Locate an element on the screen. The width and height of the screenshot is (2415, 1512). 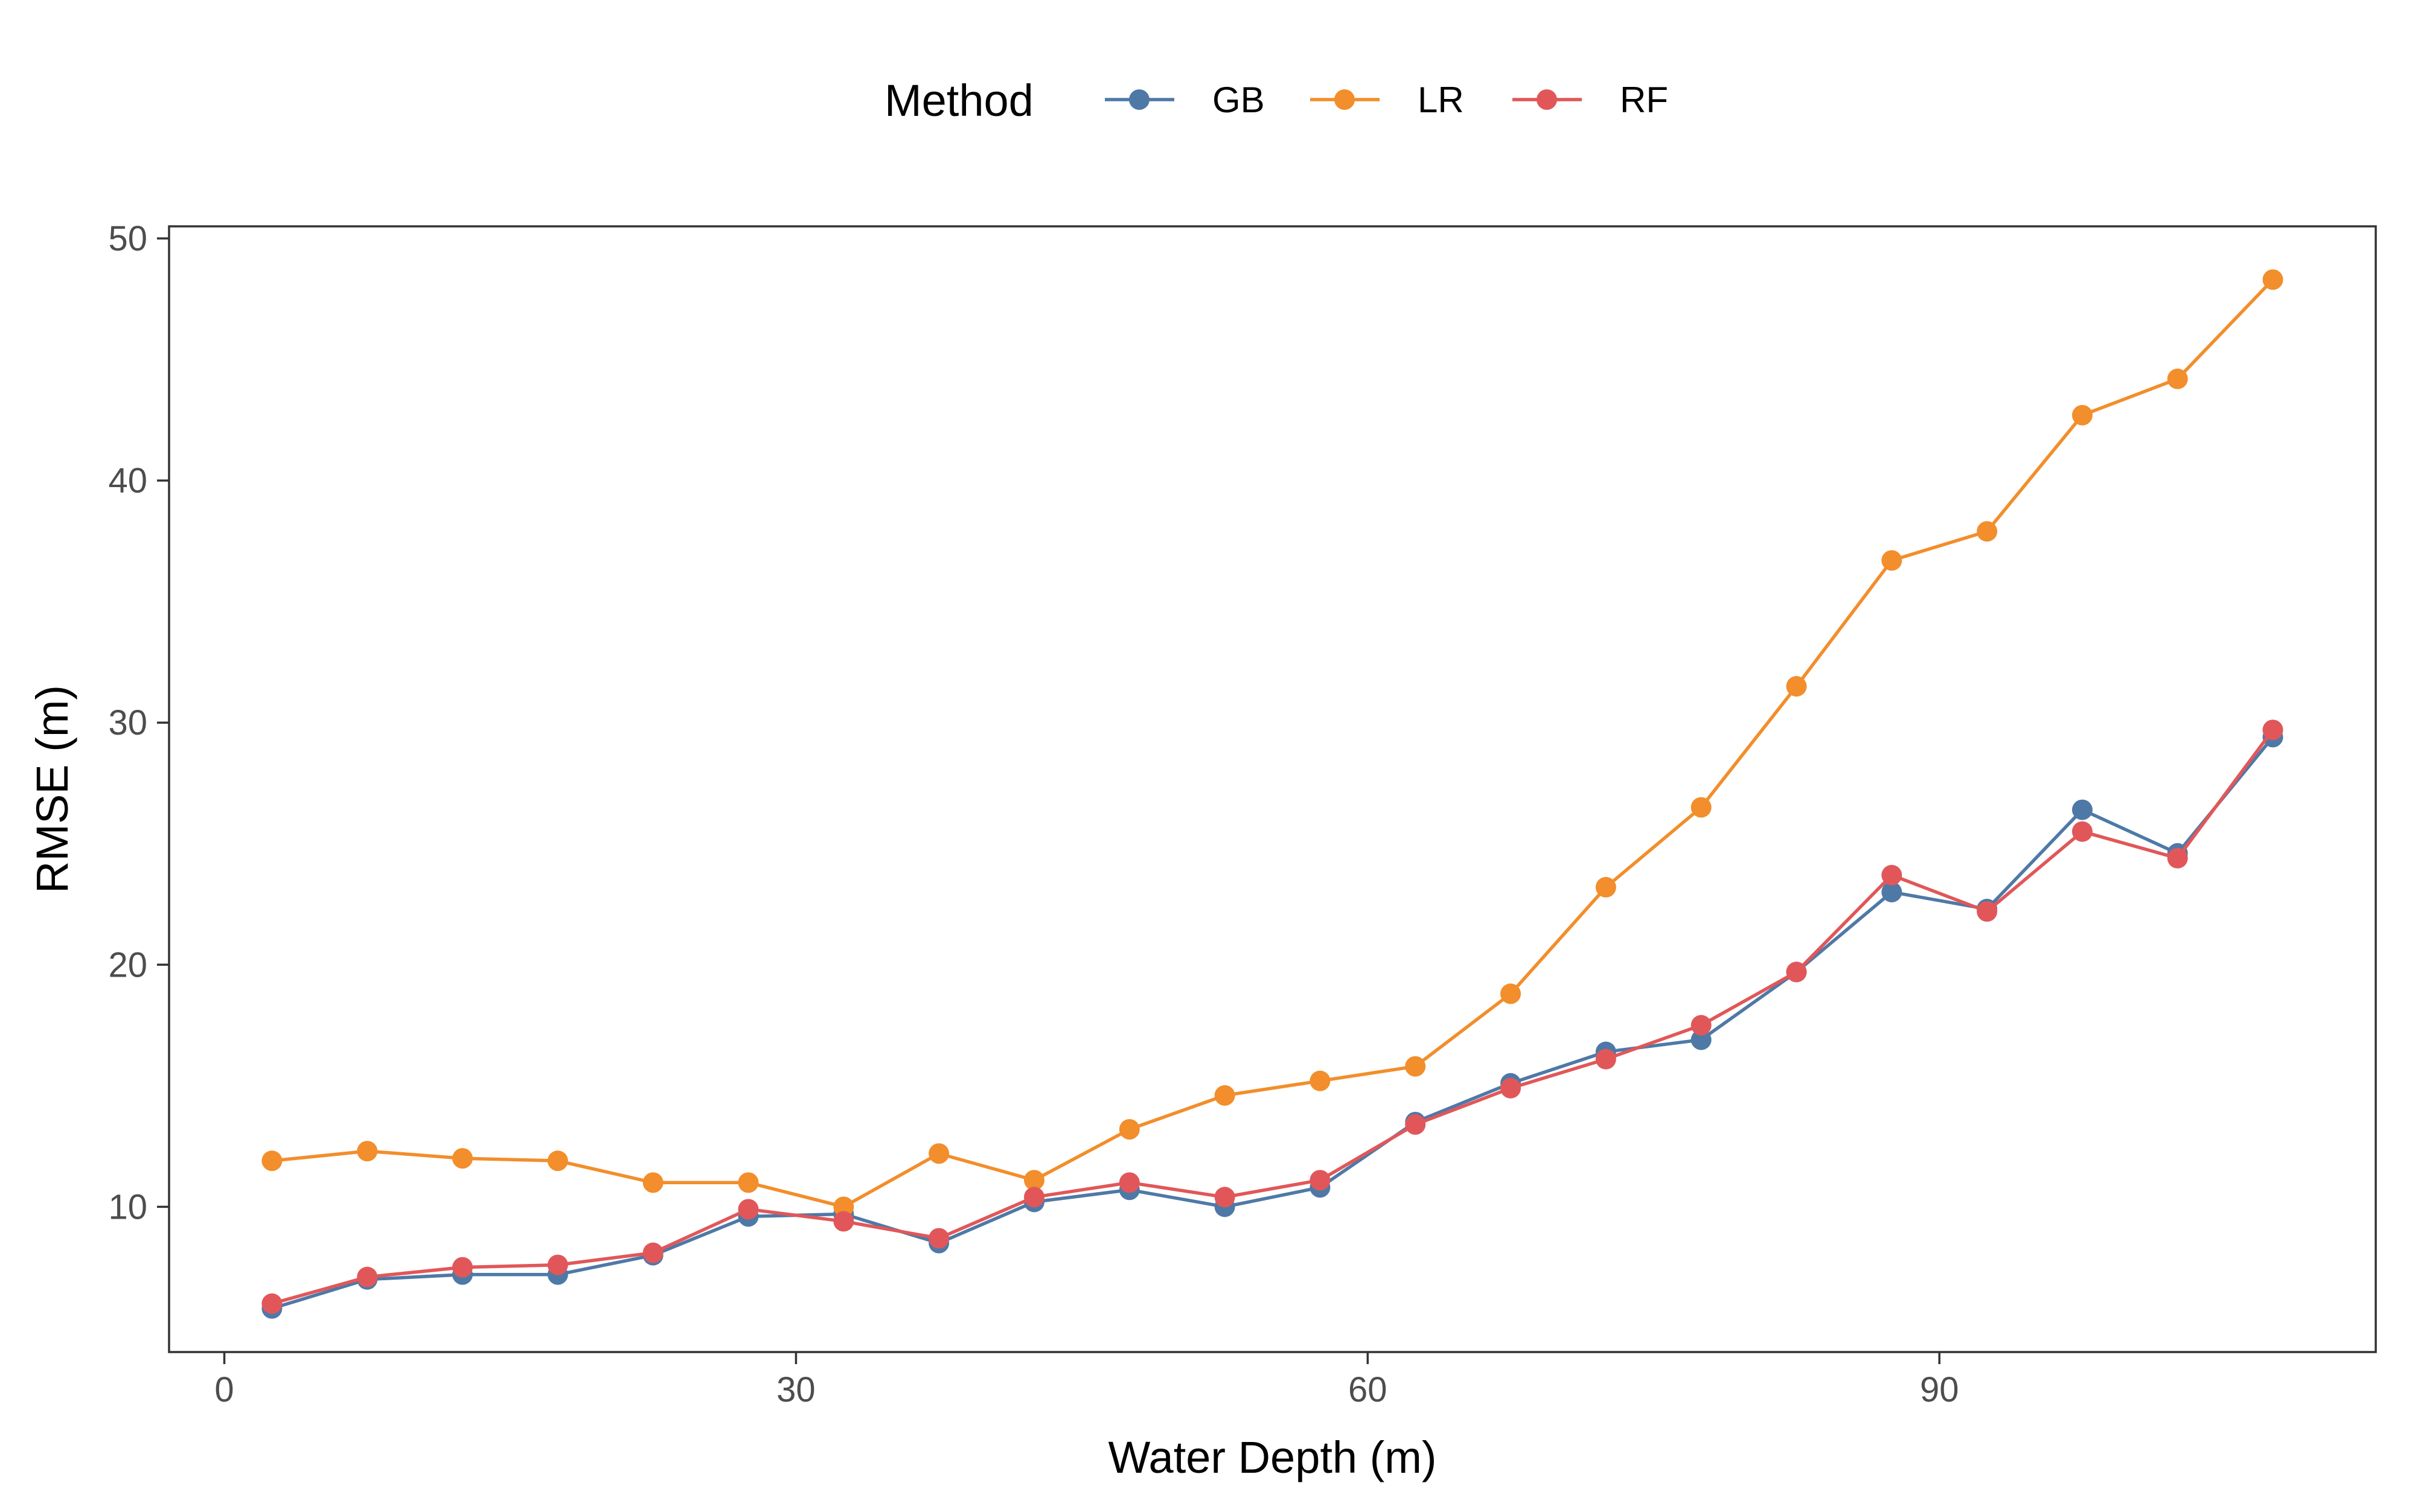
x-axis-title: Water Depth (m) is located at coordinates (1272, 1457).